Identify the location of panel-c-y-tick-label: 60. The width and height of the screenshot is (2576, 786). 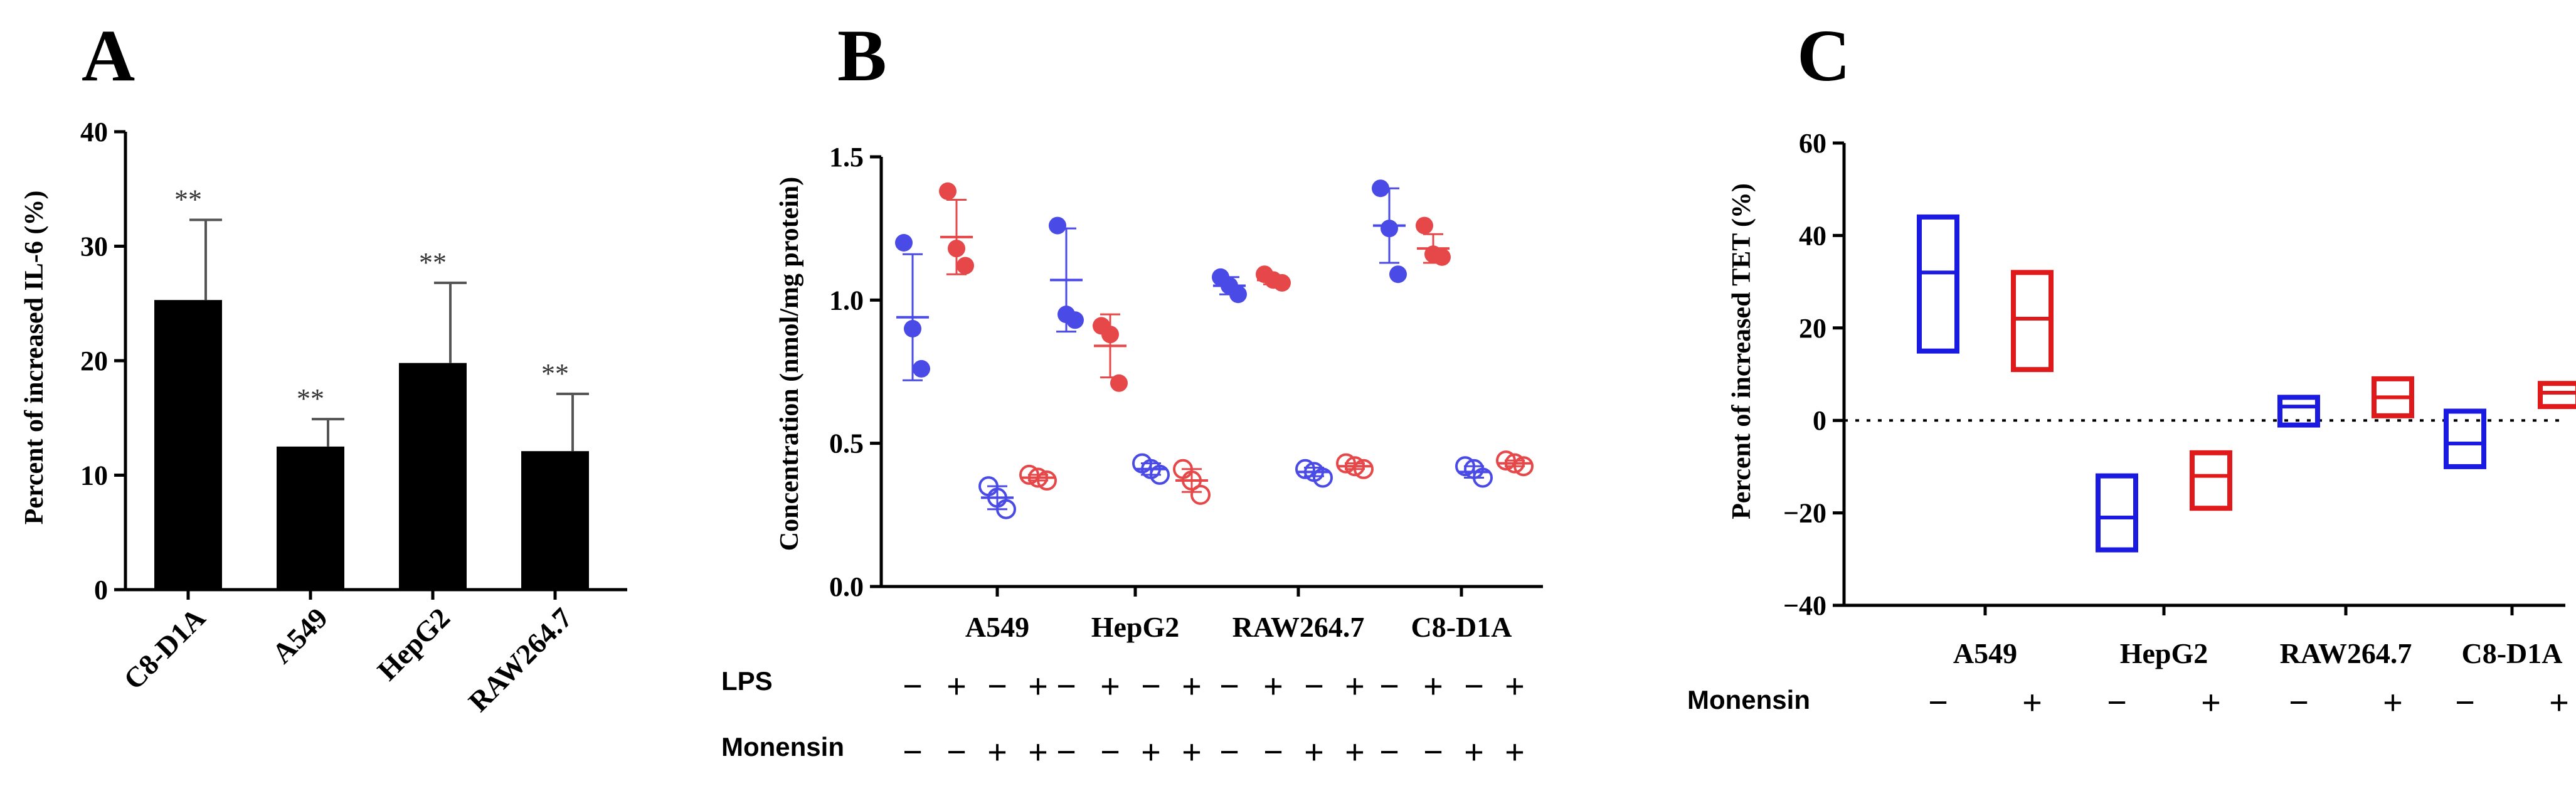
(1812, 143).